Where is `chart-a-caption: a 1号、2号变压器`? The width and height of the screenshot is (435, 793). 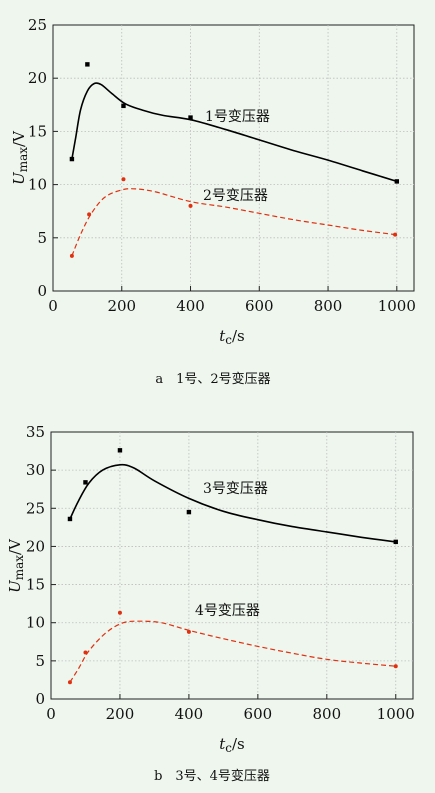 chart-a-caption: a 1号、2号变压器 is located at coordinates (212, 379).